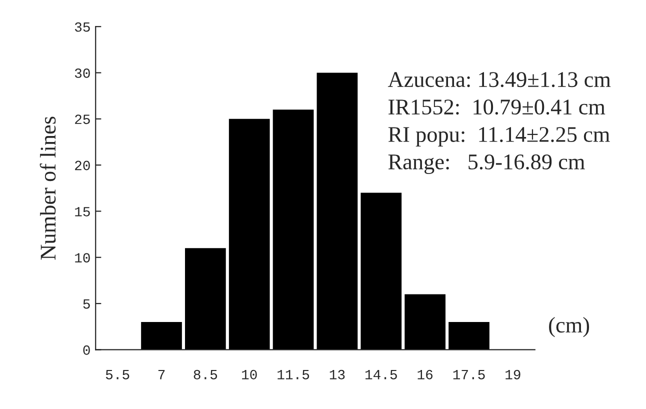 This screenshot has height=409, width=646. I want to click on x-tick-label: 5.5, so click(118, 375).